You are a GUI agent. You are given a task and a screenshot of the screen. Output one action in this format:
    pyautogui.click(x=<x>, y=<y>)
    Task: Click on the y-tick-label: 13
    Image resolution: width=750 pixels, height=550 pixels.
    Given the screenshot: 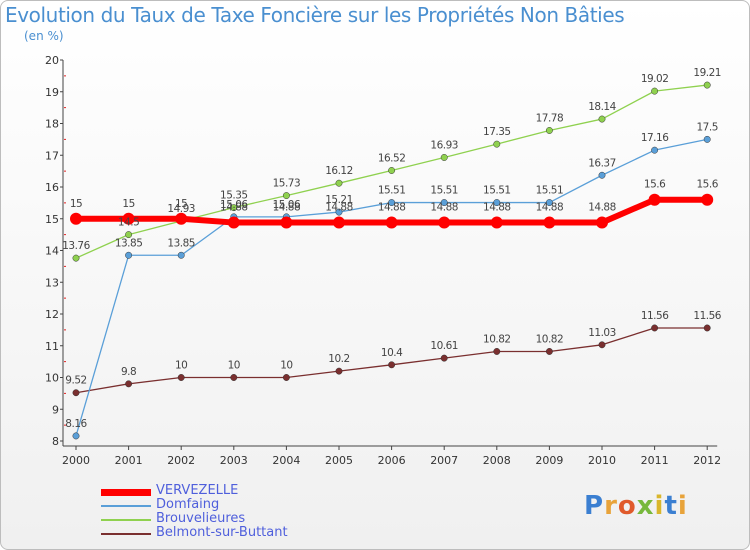 What is the action you would take?
    pyautogui.click(x=52, y=282)
    